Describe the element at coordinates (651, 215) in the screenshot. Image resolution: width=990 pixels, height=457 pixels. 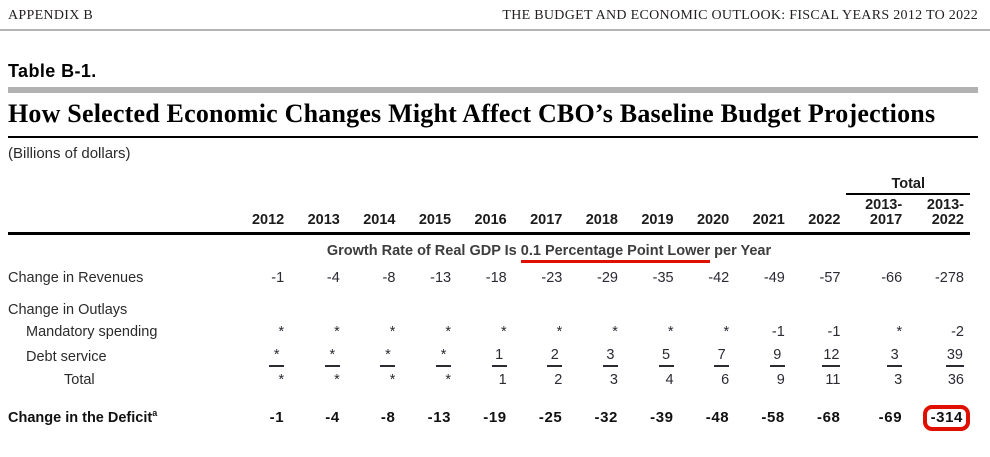
I see `year-column-header: 2019` at that location.